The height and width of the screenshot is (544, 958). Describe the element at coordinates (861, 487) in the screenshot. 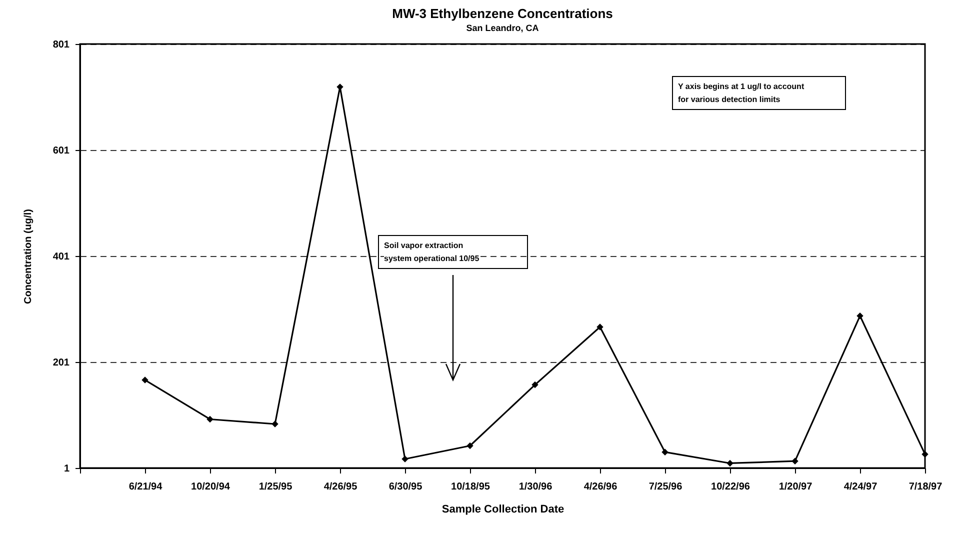

I see `x-tick-label: 4/24/97` at that location.